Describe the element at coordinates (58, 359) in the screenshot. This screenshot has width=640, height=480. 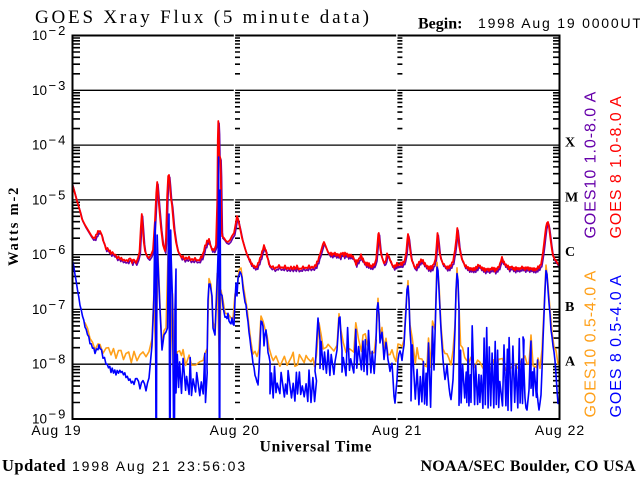
I see `svg-text: −8` at that location.